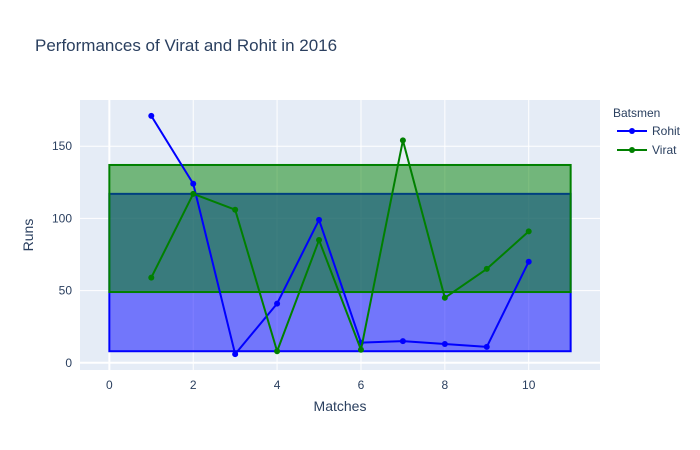 The image size is (700, 450). What do you see at coordinates (66, 291) in the screenshot?
I see `y-tick-label: 50` at bounding box center [66, 291].